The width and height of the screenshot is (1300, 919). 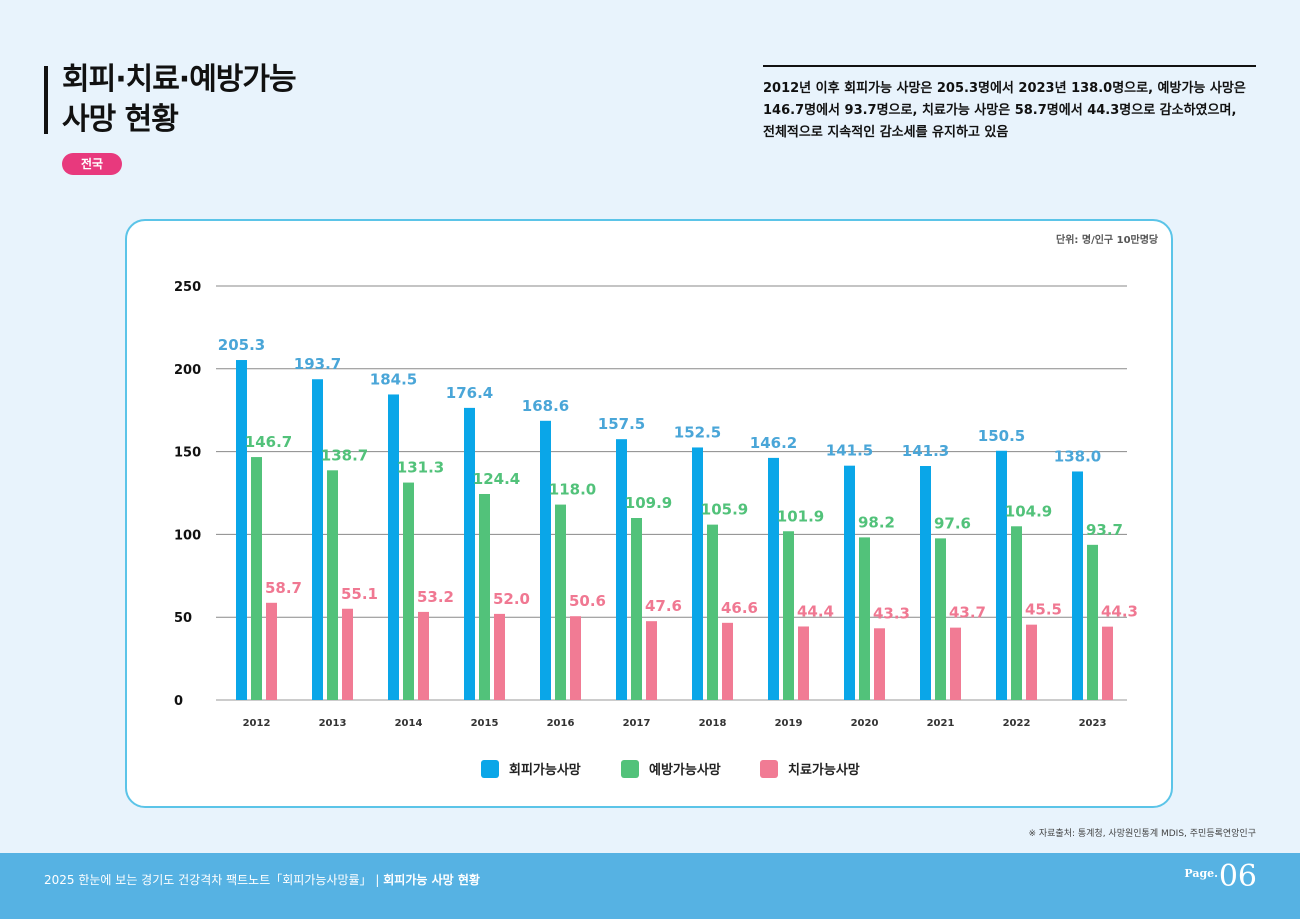 What do you see at coordinates (1017, 723) in the screenshot?
I see `x-tick-label: 2022` at bounding box center [1017, 723].